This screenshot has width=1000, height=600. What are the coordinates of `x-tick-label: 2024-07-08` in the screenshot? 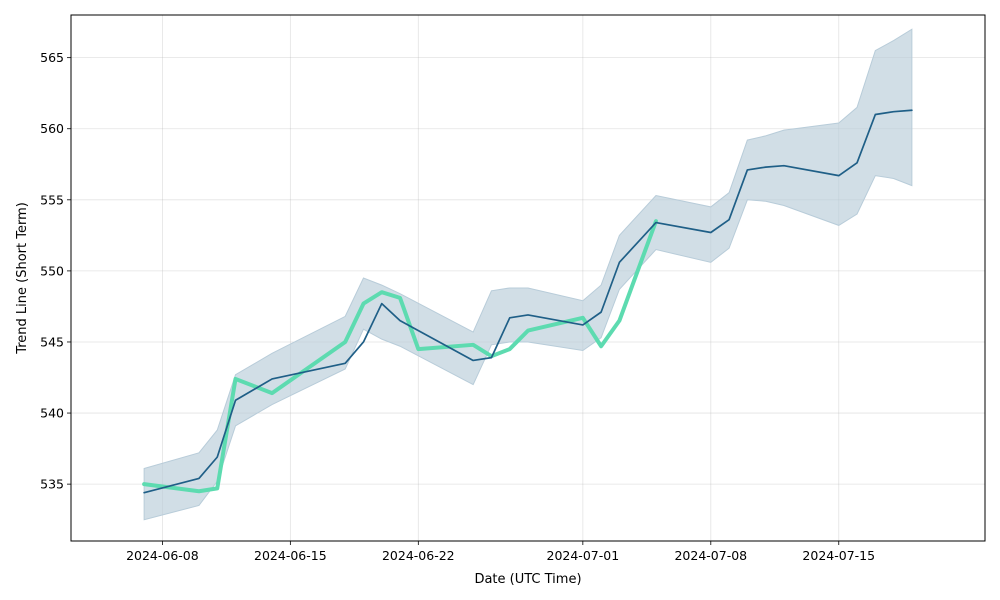 It's located at (710, 555).